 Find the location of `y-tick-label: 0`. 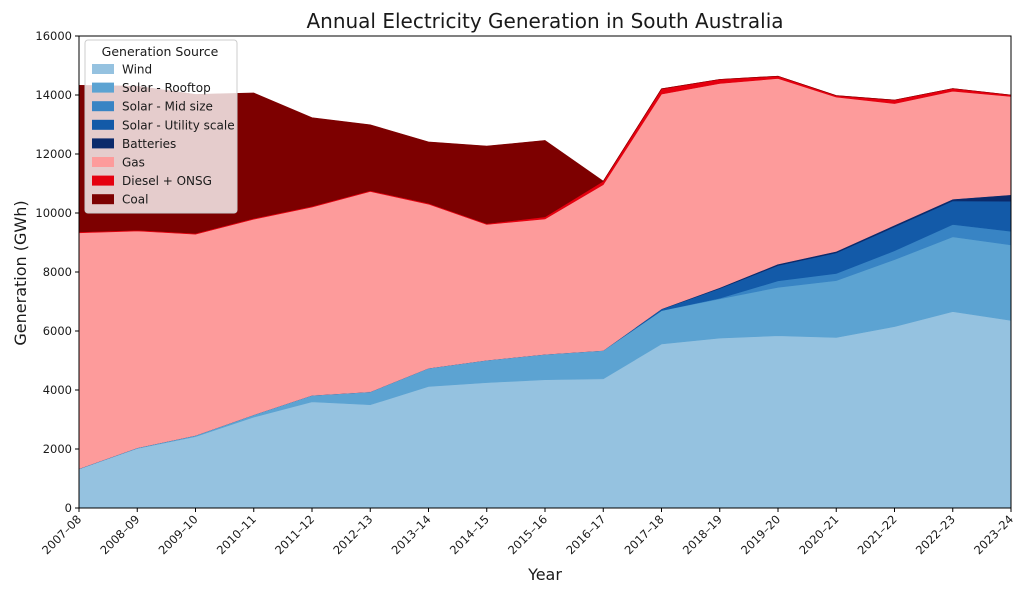

y-tick-label: 0 is located at coordinates (68, 508).